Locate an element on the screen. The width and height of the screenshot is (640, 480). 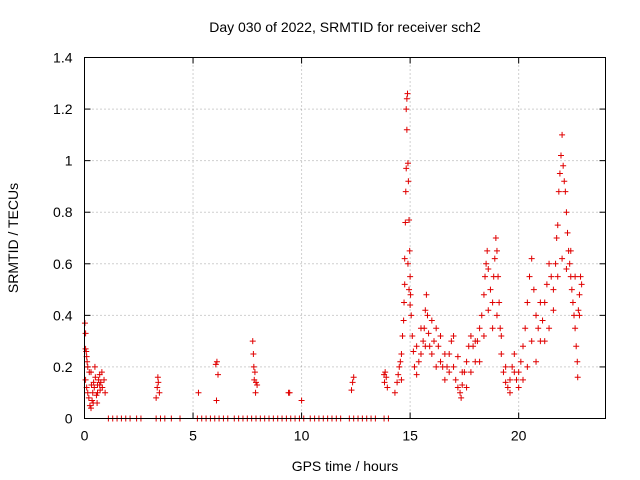
y-tick-label: 0.2 is located at coordinates (63, 367).